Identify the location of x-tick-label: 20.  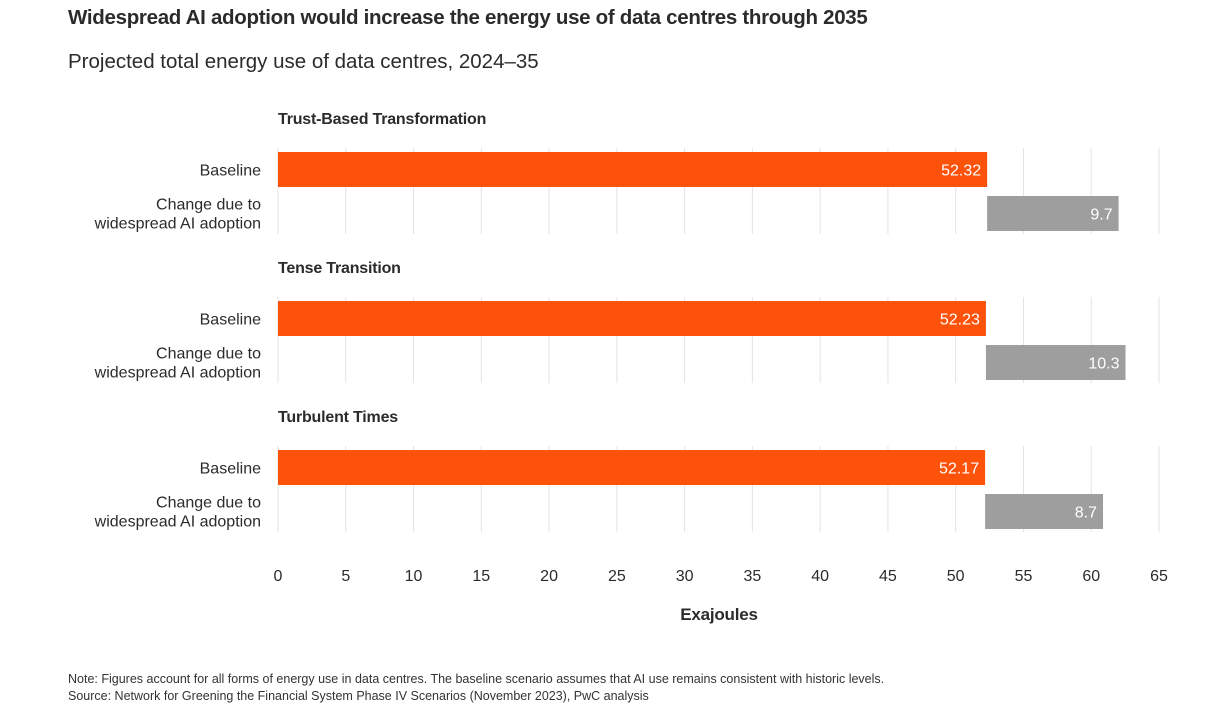
(549, 576).